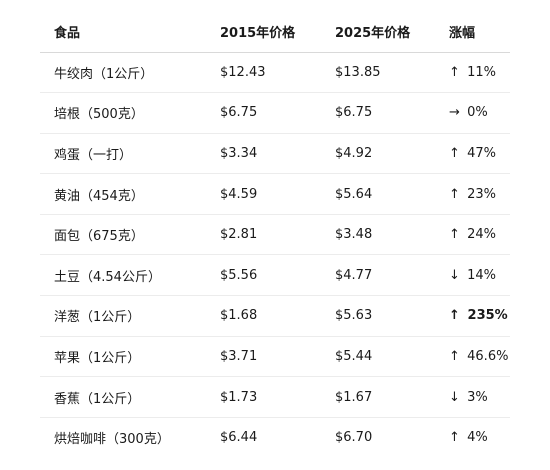 The width and height of the screenshot is (550, 470). Describe the element at coordinates (123, 32) in the screenshot. I see `header-food: 食品` at that location.